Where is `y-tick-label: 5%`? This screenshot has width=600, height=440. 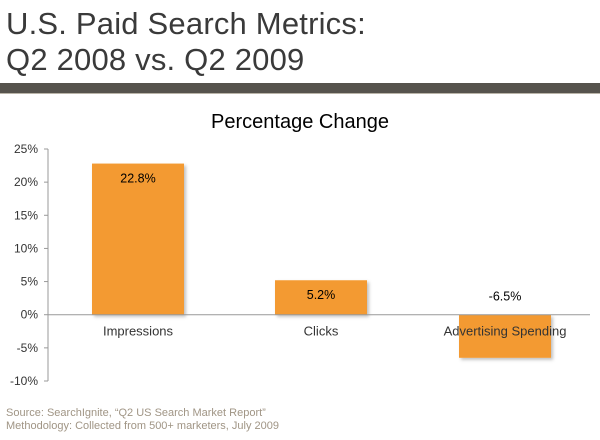
y-tick-label: 5% is located at coordinates (30, 282).